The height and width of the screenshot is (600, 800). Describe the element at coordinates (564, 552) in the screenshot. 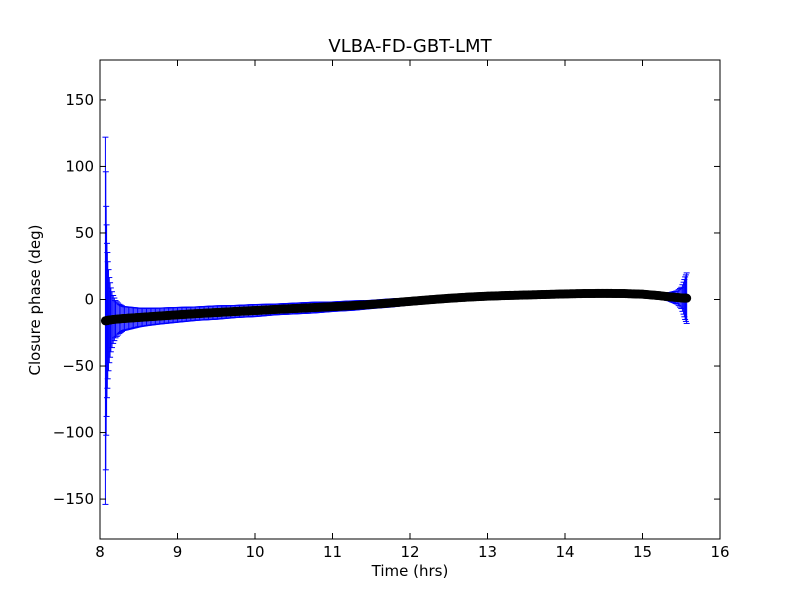

I see `x-tick-label: 14` at that location.